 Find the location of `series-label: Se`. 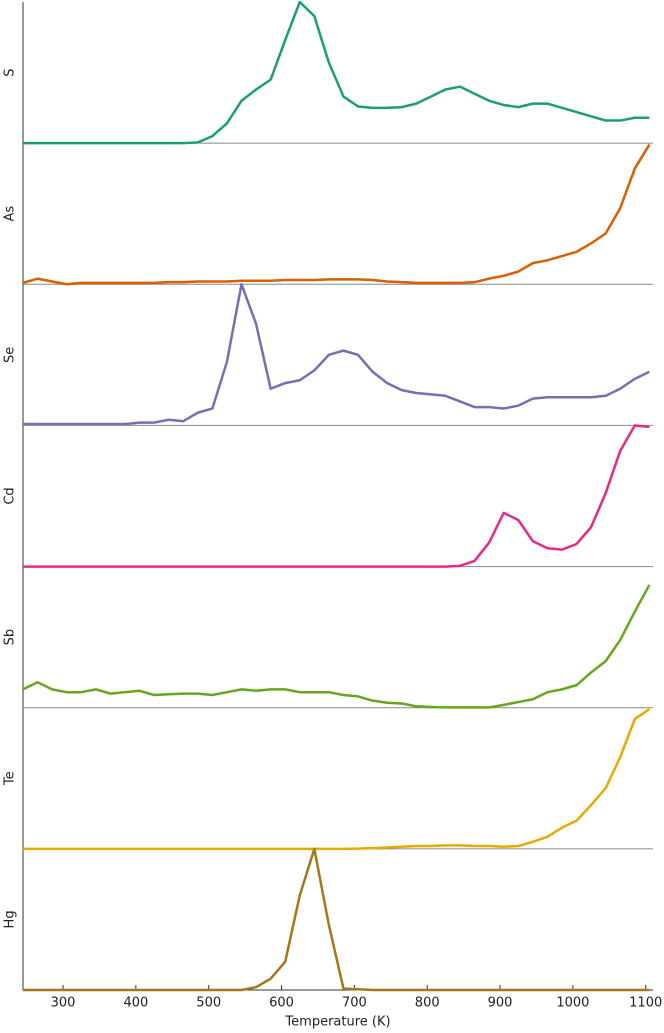

series-label: Se is located at coordinates (10, 355).